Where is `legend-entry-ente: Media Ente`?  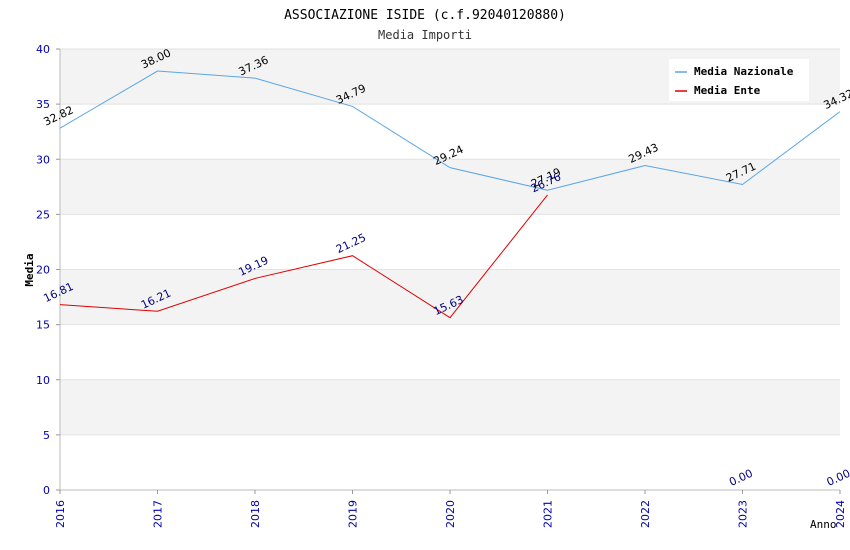
legend-entry-ente: Media Ente is located at coordinates (727, 90).